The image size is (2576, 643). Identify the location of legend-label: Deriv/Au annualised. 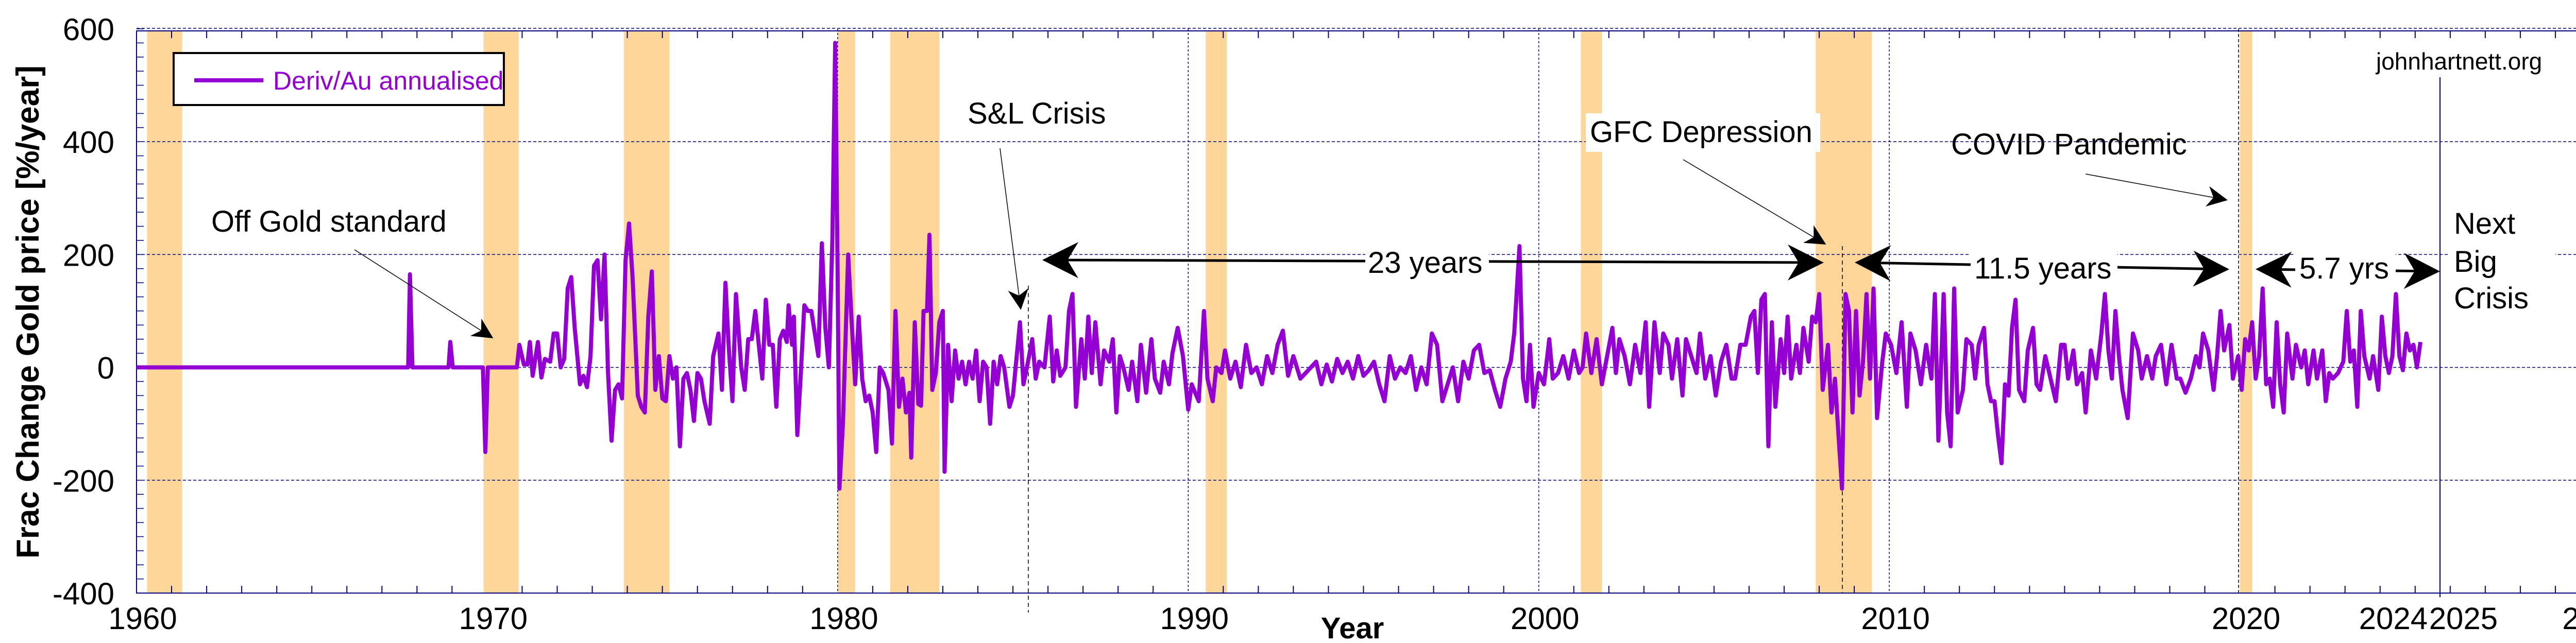
(388, 81).